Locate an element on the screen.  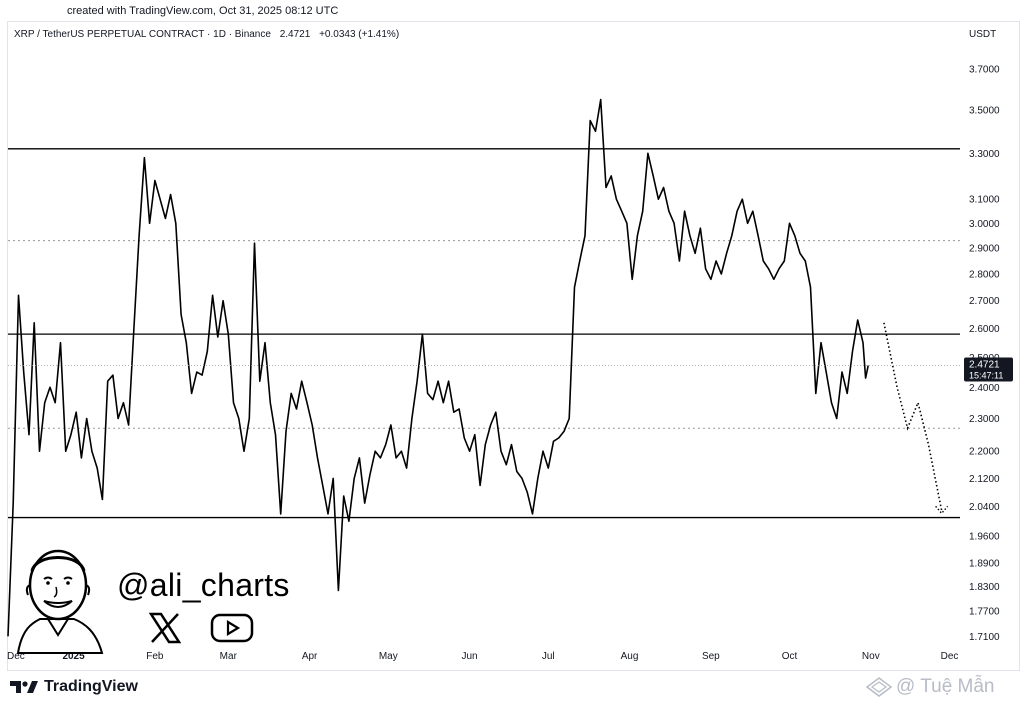
y-tick-label: 2.9000 is located at coordinates (984, 249).